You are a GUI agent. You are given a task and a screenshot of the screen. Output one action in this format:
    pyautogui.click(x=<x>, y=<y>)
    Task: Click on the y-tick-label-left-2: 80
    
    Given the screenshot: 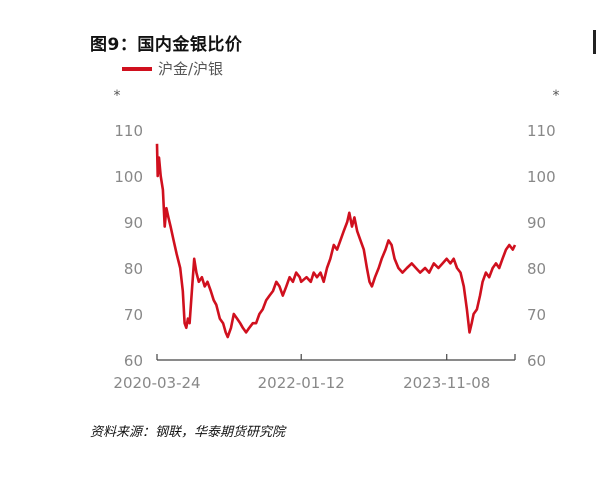 What is the action you would take?
    pyautogui.click(x=133, y=269)
    